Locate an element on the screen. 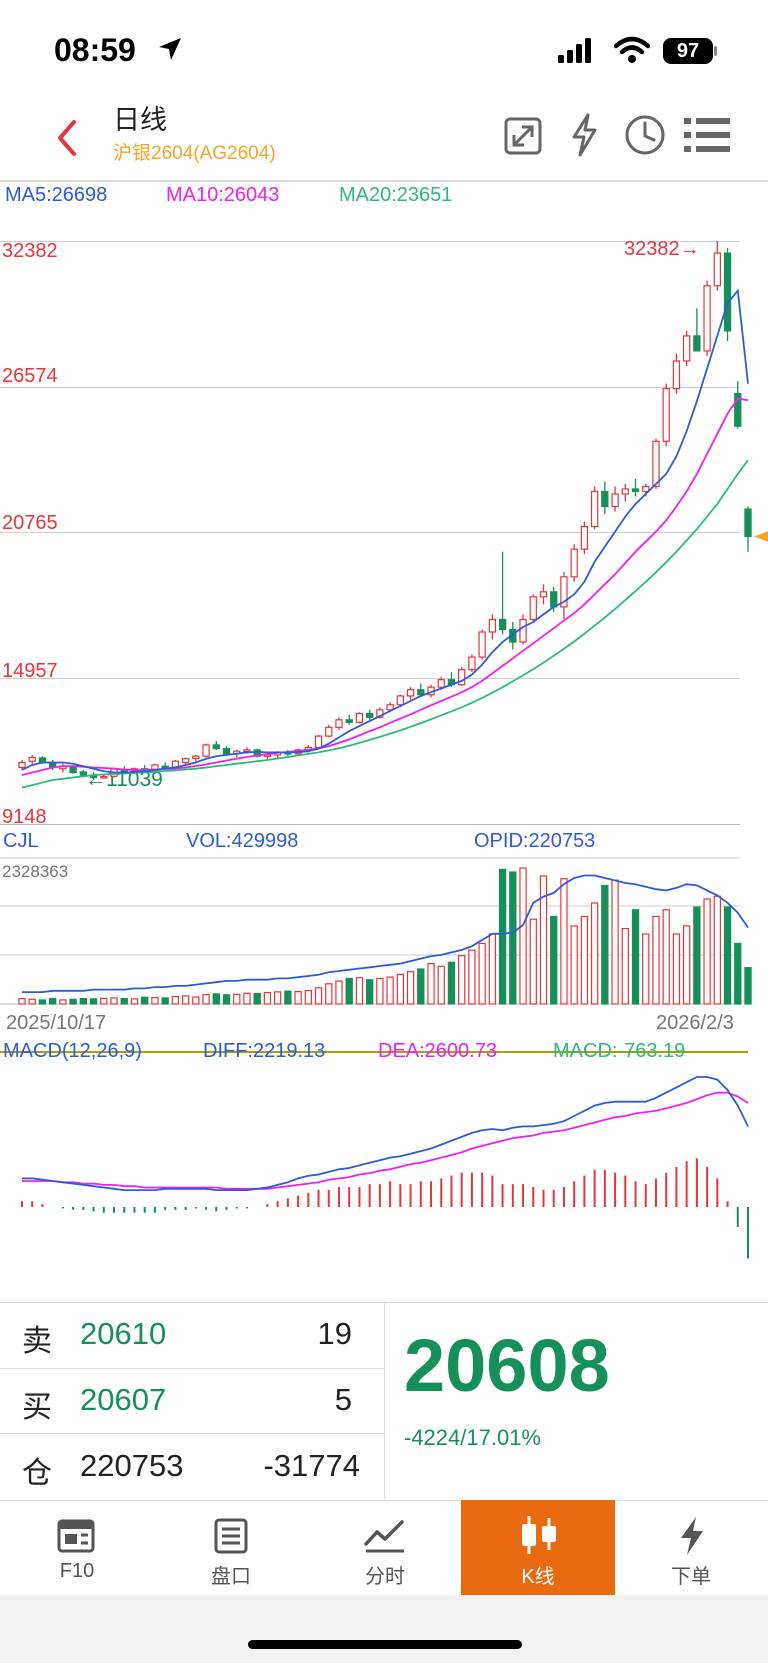 The width and height of the screenshot is (768, 1663). price-axis-label: 32382 is located at coordinates (30, 251).